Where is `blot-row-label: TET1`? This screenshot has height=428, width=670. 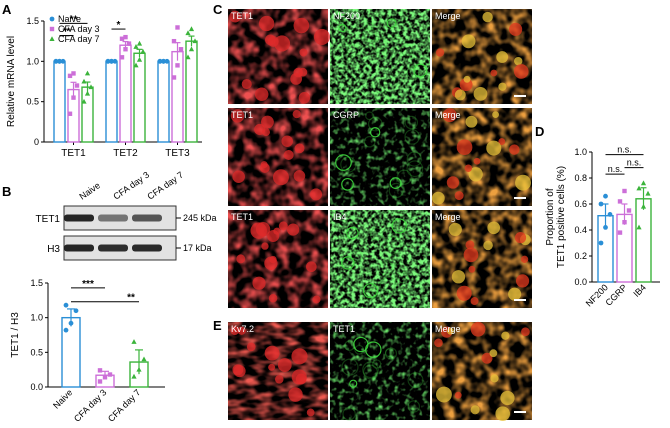
blot-row-label: TET1 is located at coordinates (48, 219).